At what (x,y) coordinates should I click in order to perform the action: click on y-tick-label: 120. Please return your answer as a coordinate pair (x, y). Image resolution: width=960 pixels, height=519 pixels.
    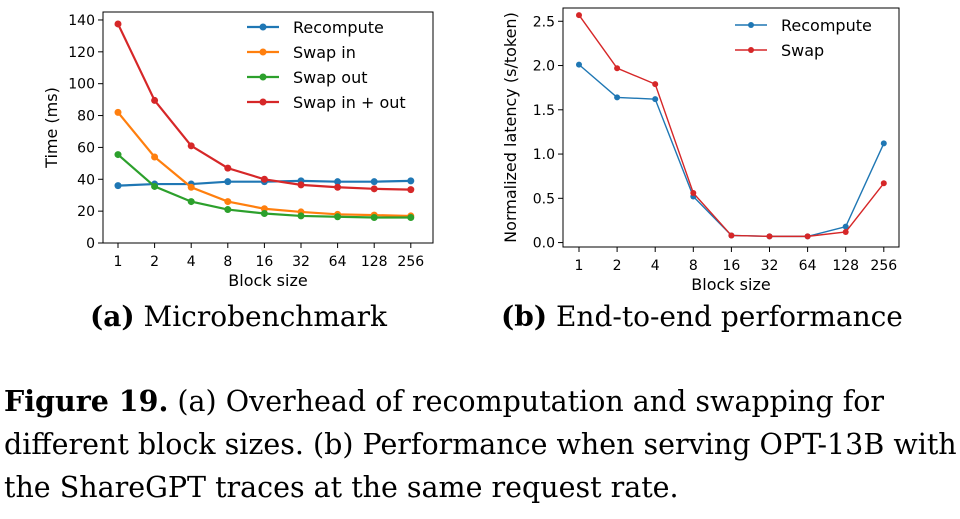
    Looking at the image, I should click on (81, 53).